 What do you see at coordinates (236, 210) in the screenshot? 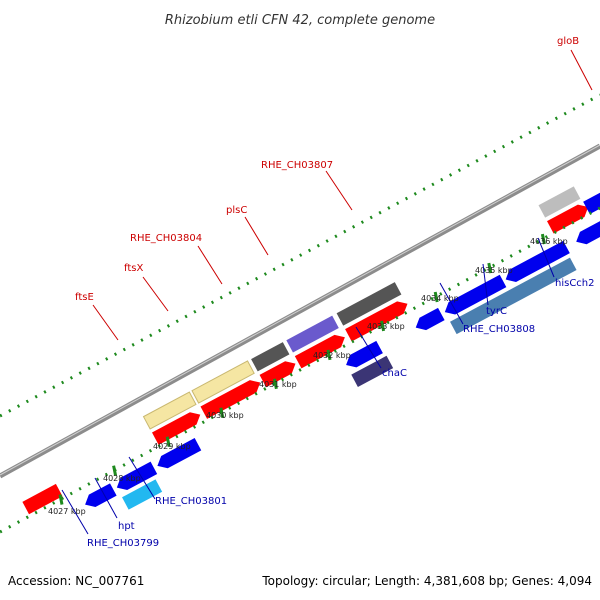
I see `label-plsC: plsC` at bounding box center [236, 210].